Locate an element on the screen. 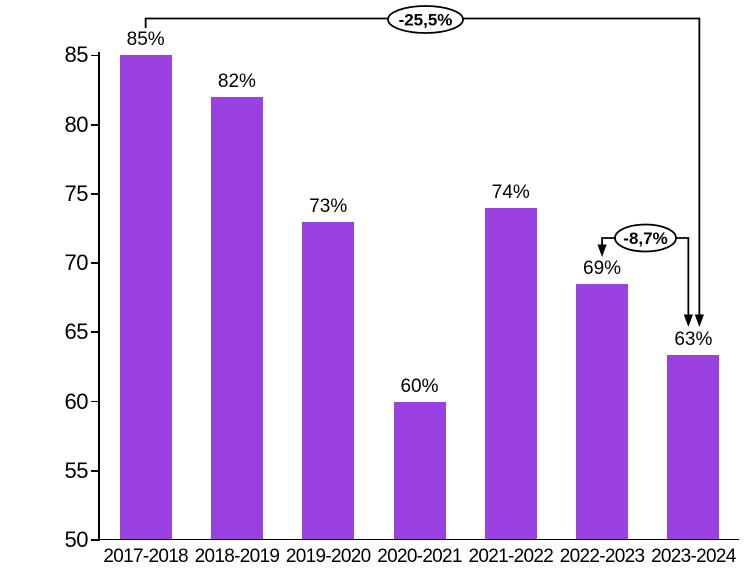  bar-value-label: 85% is located at coordinates (145, 40).